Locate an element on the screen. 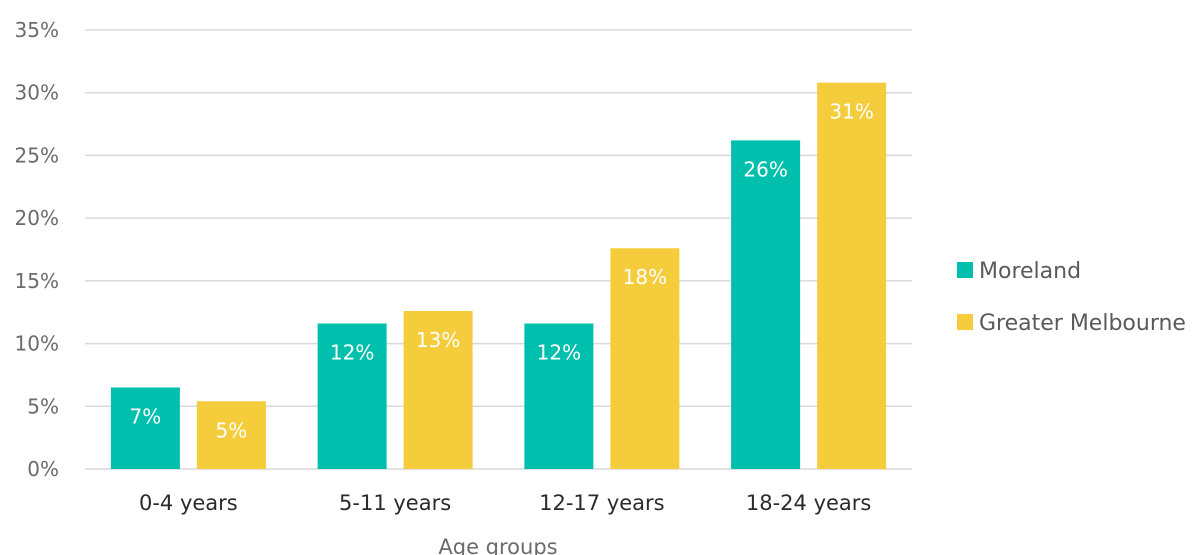  x-category-label: 5-11 years is located at coordinates (395, 503).